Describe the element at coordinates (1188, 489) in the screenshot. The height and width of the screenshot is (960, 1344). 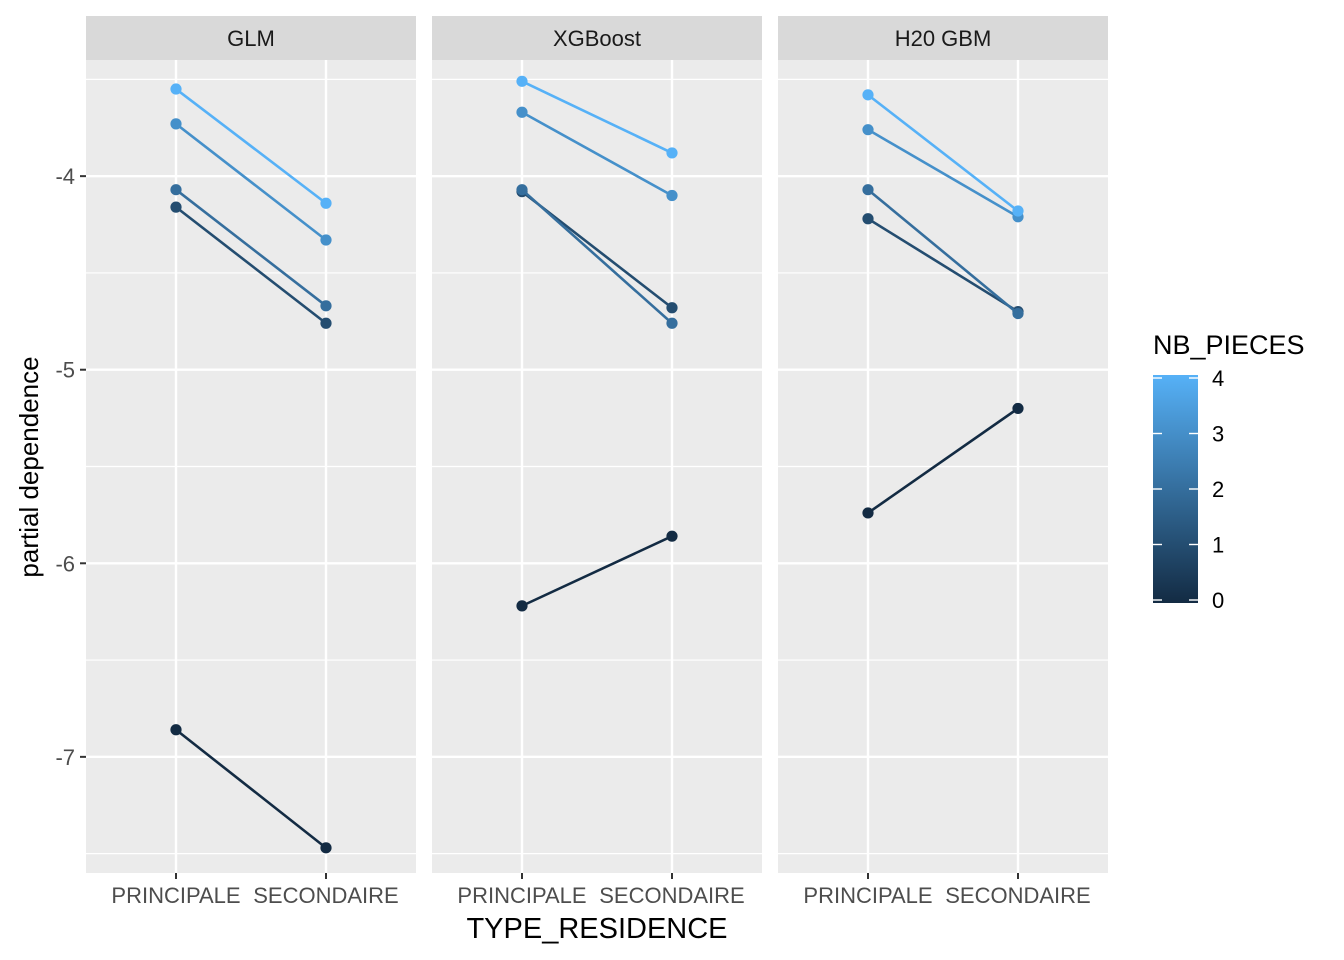
I see `legend-ticks: 0 1 2 3 4` at that location.